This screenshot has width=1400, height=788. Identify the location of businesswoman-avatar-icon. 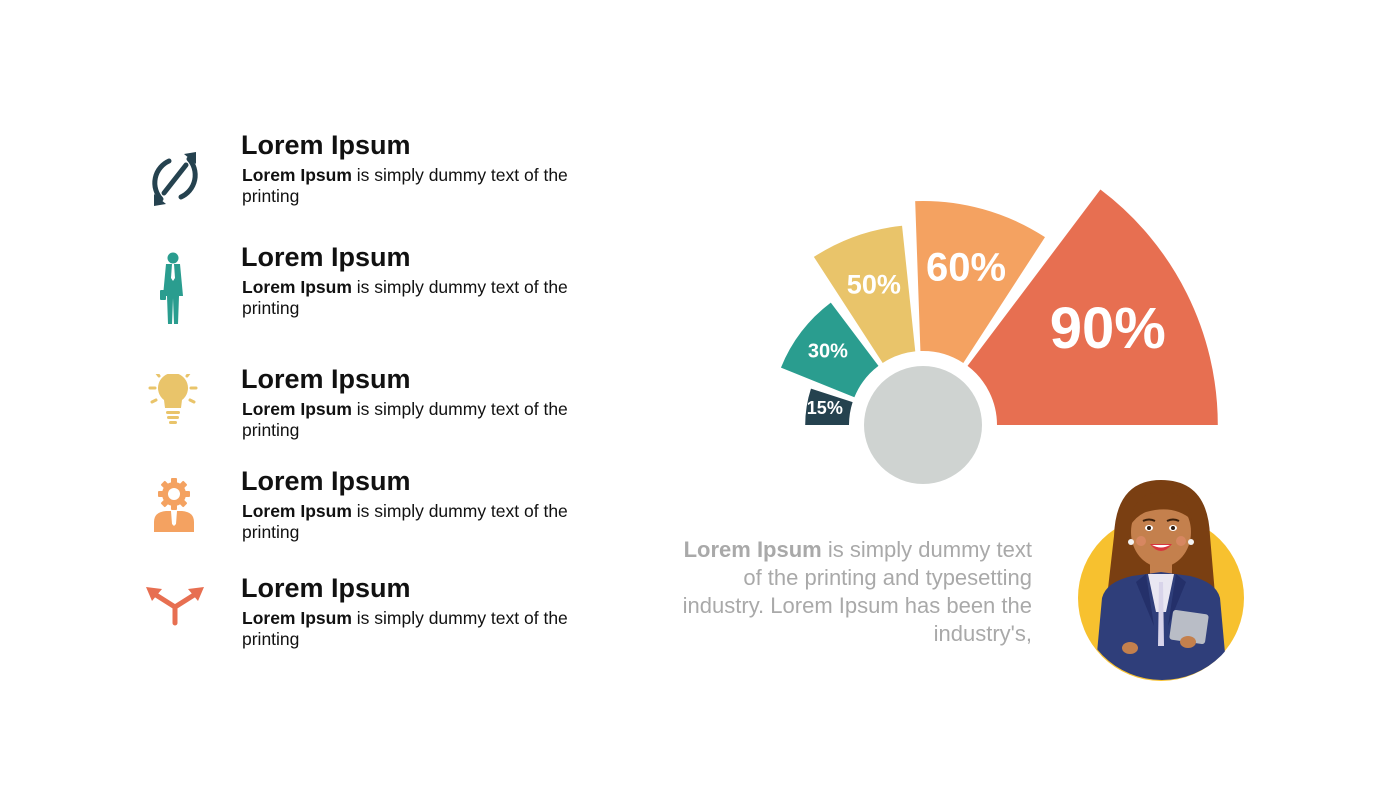
(1161, 581).